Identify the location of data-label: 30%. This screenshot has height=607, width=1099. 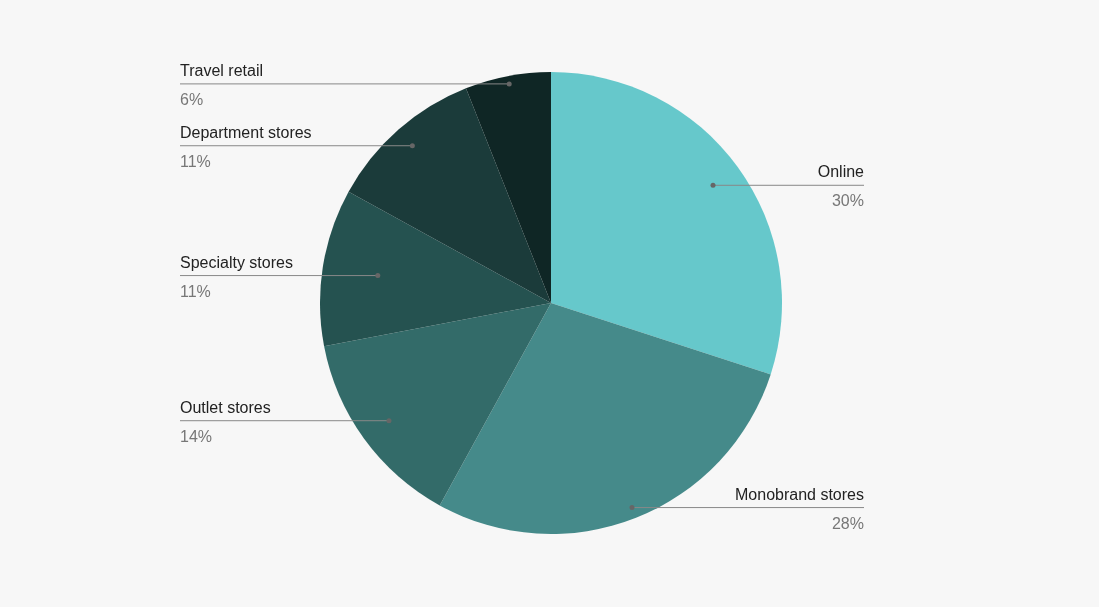
(847, 201).